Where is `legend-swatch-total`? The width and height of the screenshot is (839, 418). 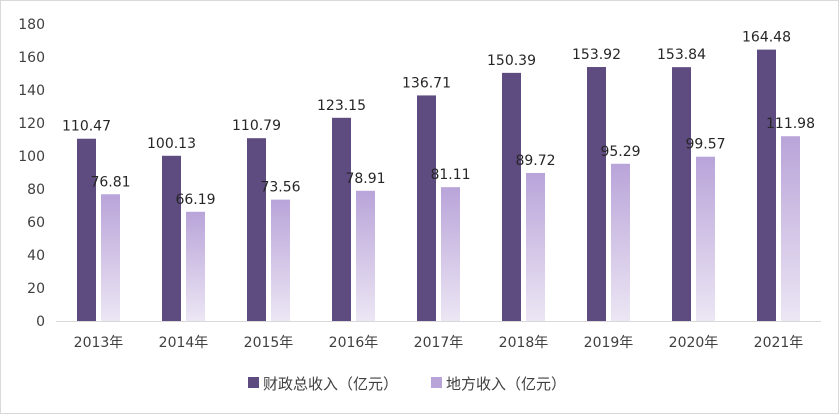 legend-swatch-total is located at coordinates (253, 382).